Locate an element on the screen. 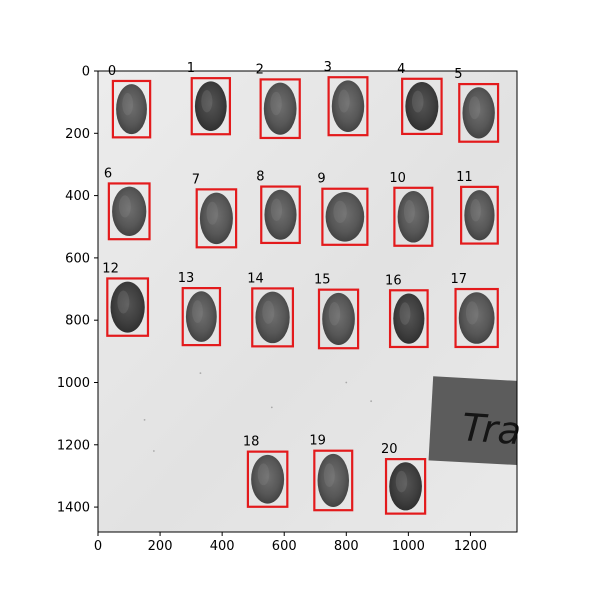 The height and width of the screenshot is (600, 600). box-label-10: 10 is located at coordinates (397, 178).